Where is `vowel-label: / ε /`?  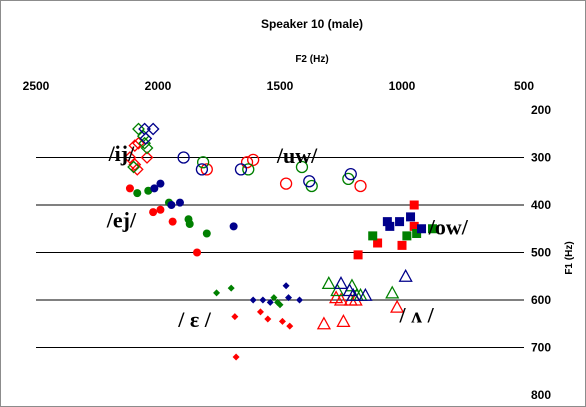 vowel-label: / ε / is located at coordinates (194, 319).